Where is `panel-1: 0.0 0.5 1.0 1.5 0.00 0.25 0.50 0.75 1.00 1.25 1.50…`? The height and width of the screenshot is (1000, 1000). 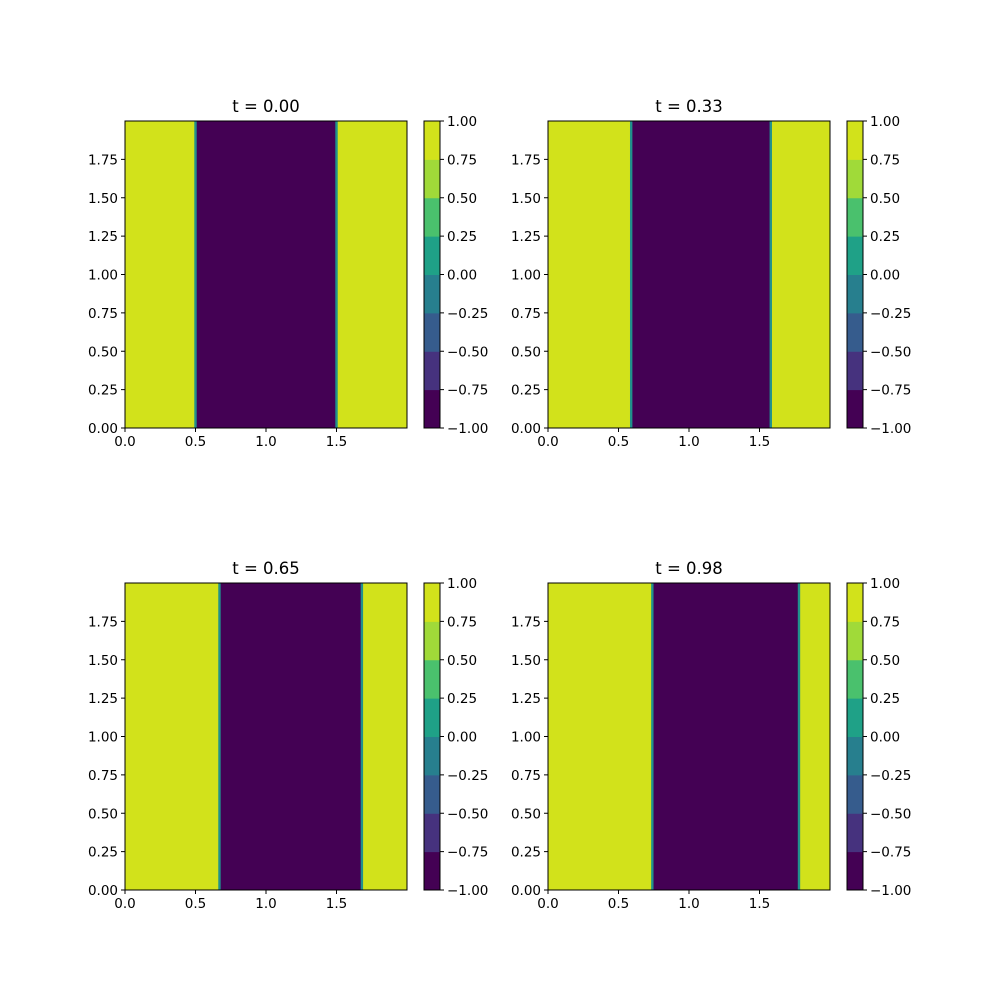 panel-1: 0.0 0.5 1.0 1.5 0.00 0.25 0.50 0.75 1.00 1.25 1.50… is located at coordinates (288, 273).